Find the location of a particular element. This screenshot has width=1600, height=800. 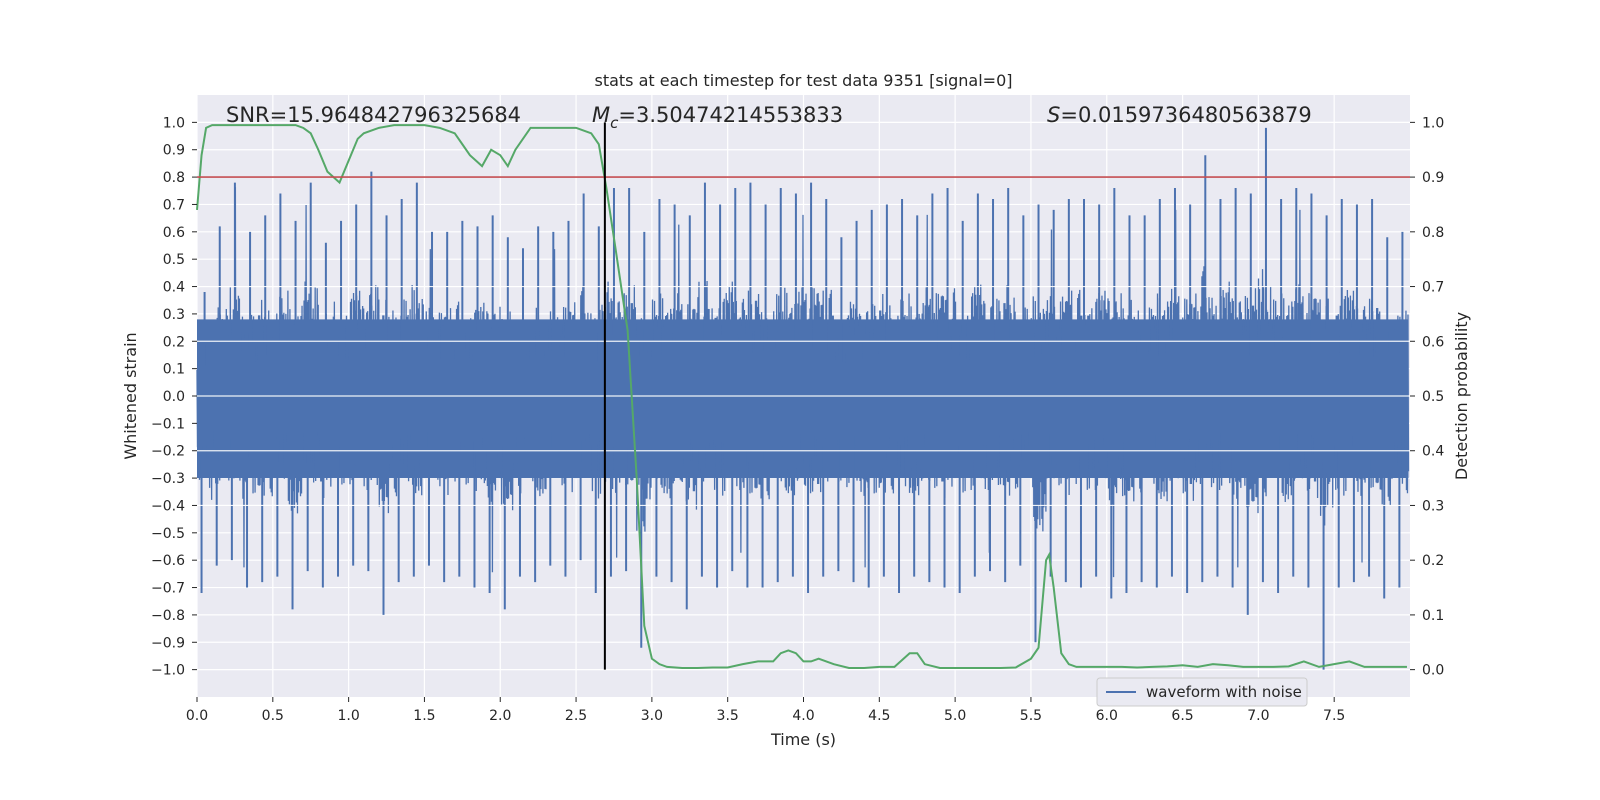

x-tick-label: 6.0 is located at coordinates (1107, 716).